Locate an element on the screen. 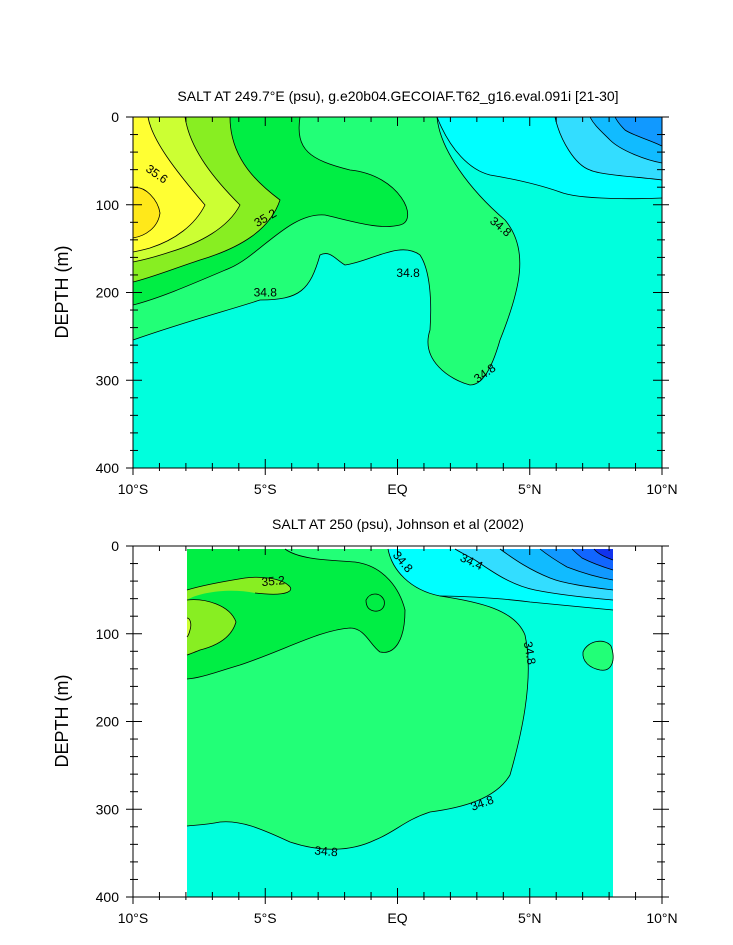  bottom-line-35-2b is located at coordinates (211, 627).